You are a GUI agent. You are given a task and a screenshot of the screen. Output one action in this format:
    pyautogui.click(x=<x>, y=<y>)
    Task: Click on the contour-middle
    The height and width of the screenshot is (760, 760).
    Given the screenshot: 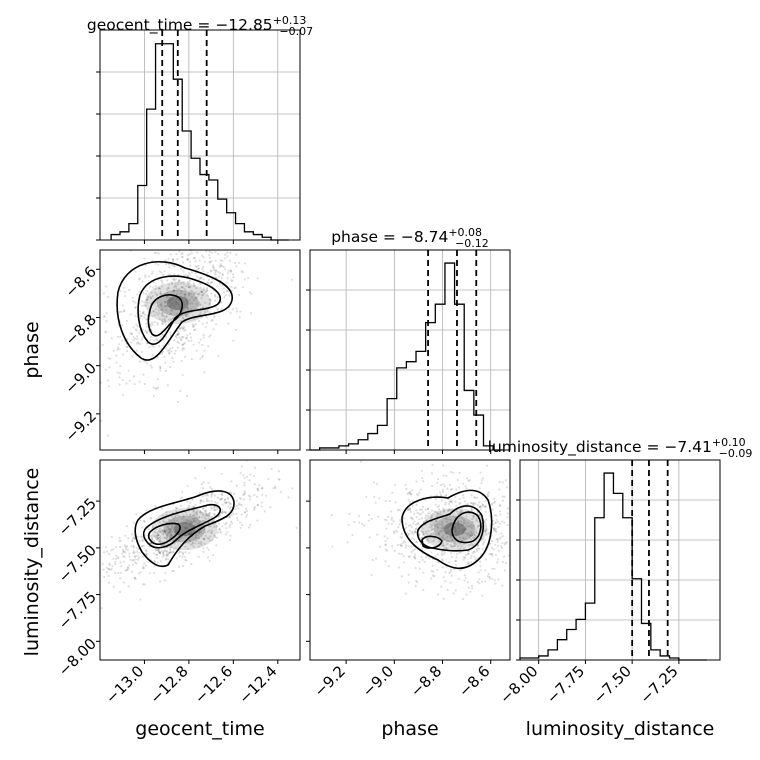 What is the action you would take?
    pyautogui.click(x=179, y=310)
    